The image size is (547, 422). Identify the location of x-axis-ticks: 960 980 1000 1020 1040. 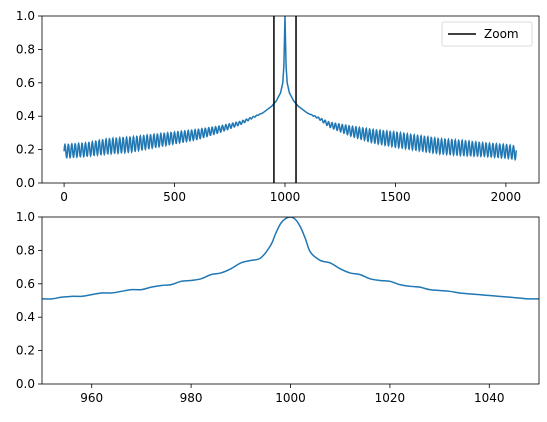
(292, 394).